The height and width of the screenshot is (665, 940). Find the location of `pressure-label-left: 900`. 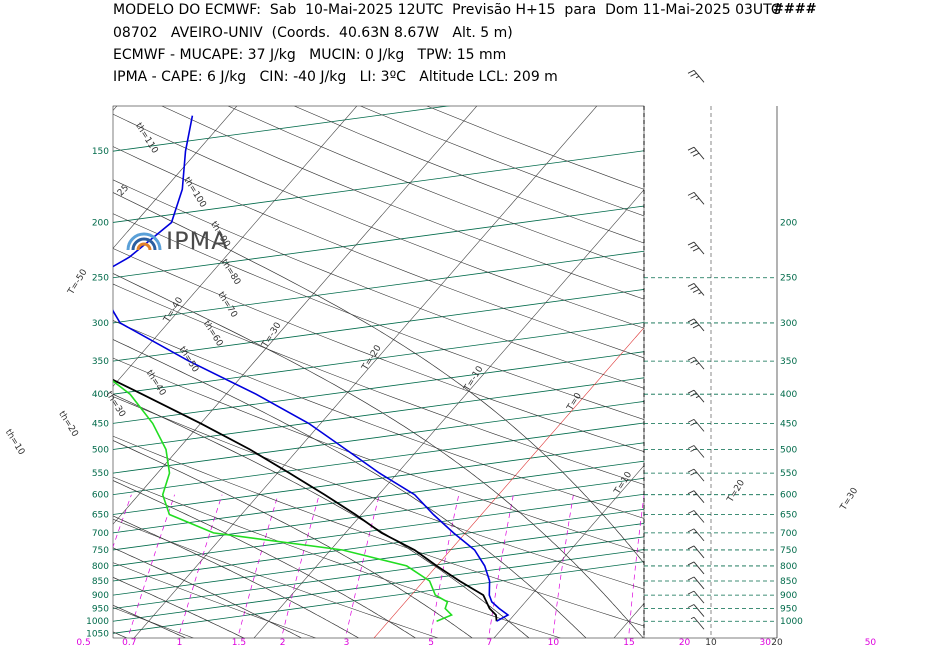

pressure-label-left: 900 is located at coordinates (100, 596).